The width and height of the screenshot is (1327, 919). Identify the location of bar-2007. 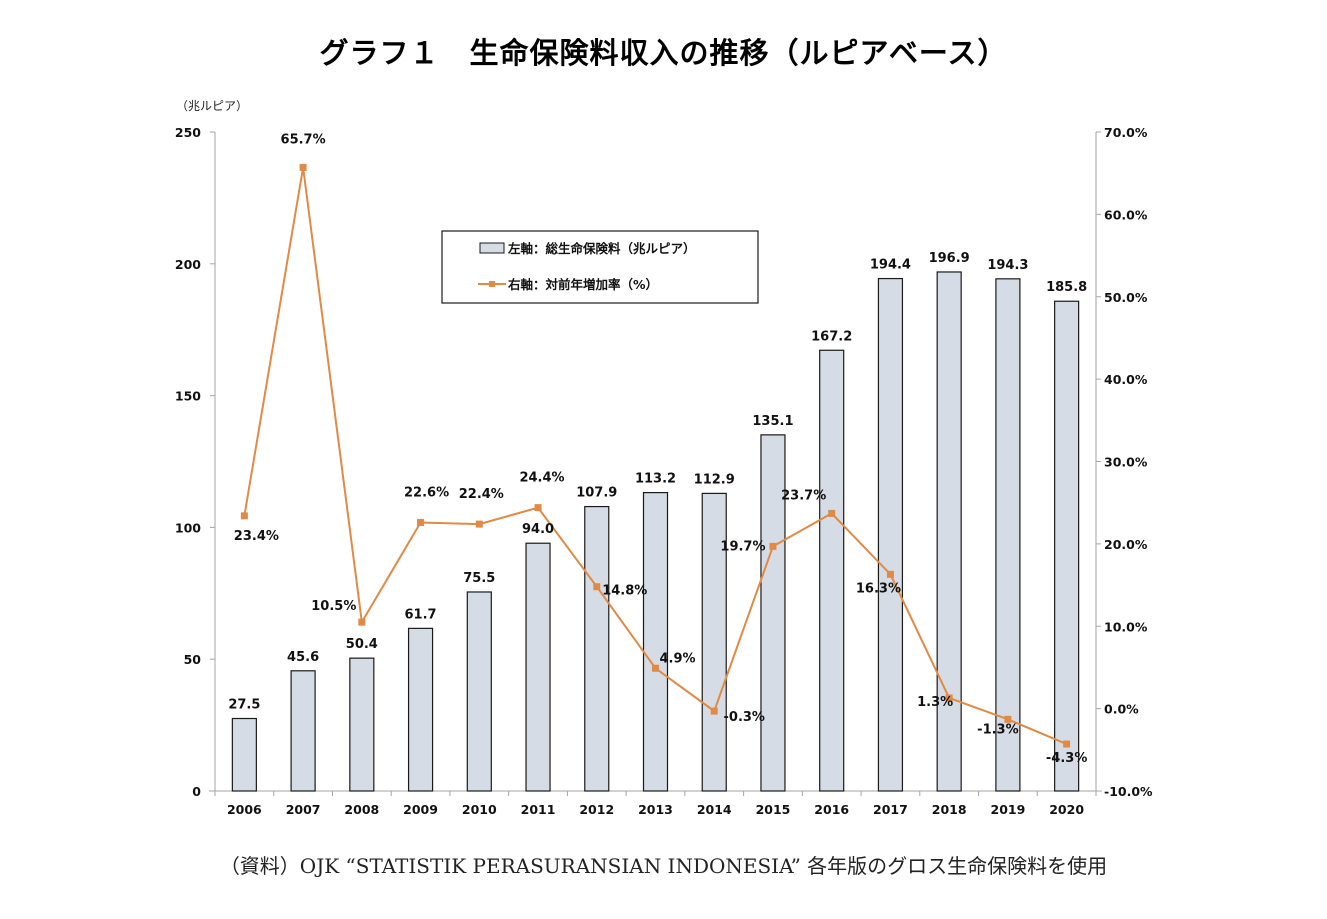
(303, 731).